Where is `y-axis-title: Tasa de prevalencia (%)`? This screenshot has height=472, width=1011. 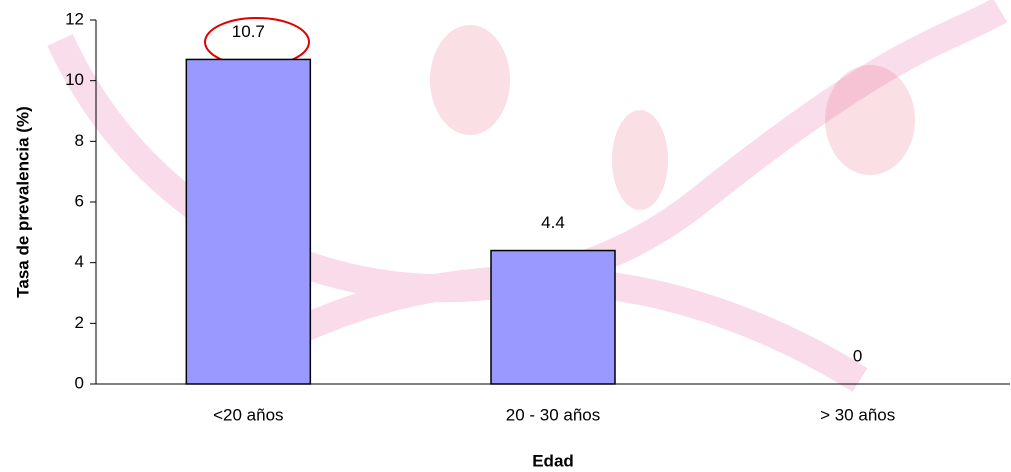
y-axis-title: Tasa de prevalencia (%) is located at coordinates (22, 202).